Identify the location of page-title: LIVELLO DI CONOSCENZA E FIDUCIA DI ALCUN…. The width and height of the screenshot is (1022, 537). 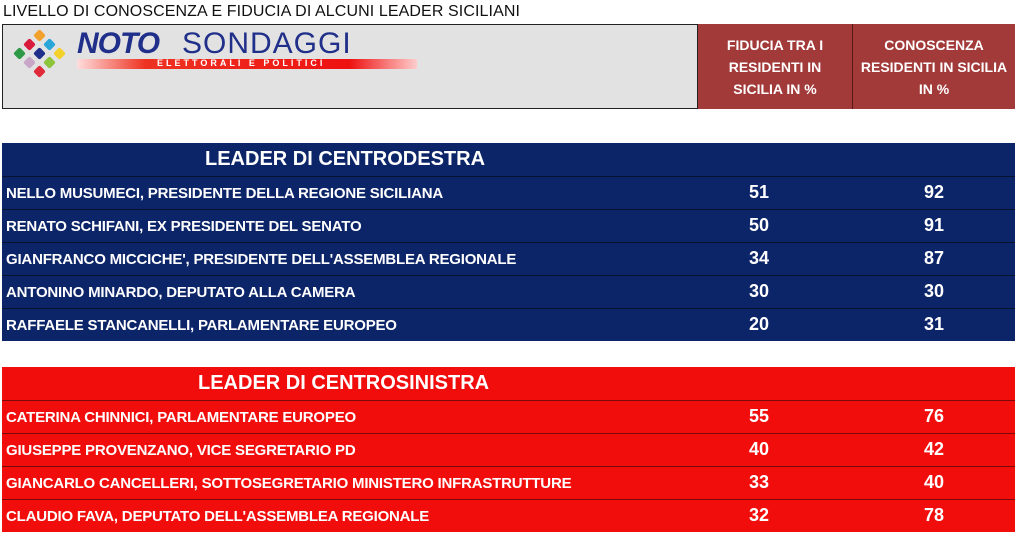
(262, 11).